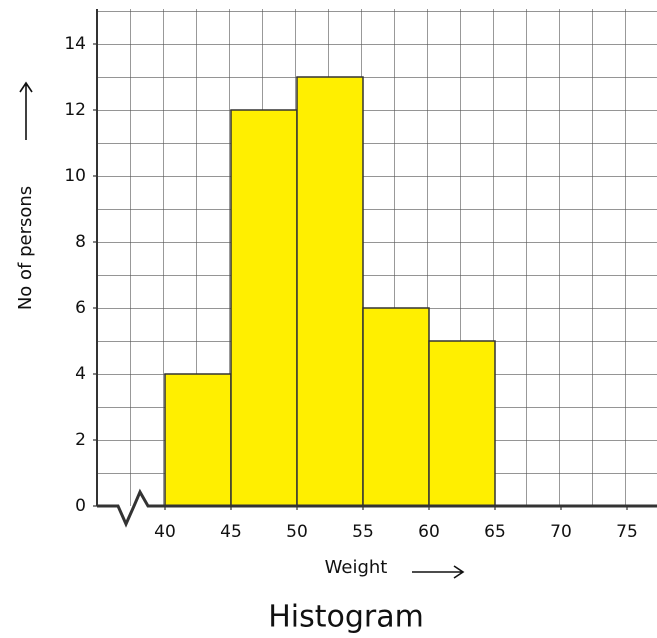 The width and height of the screenshot is (657, 638). I want to click on x-axis-arrow, so click(438, 572).